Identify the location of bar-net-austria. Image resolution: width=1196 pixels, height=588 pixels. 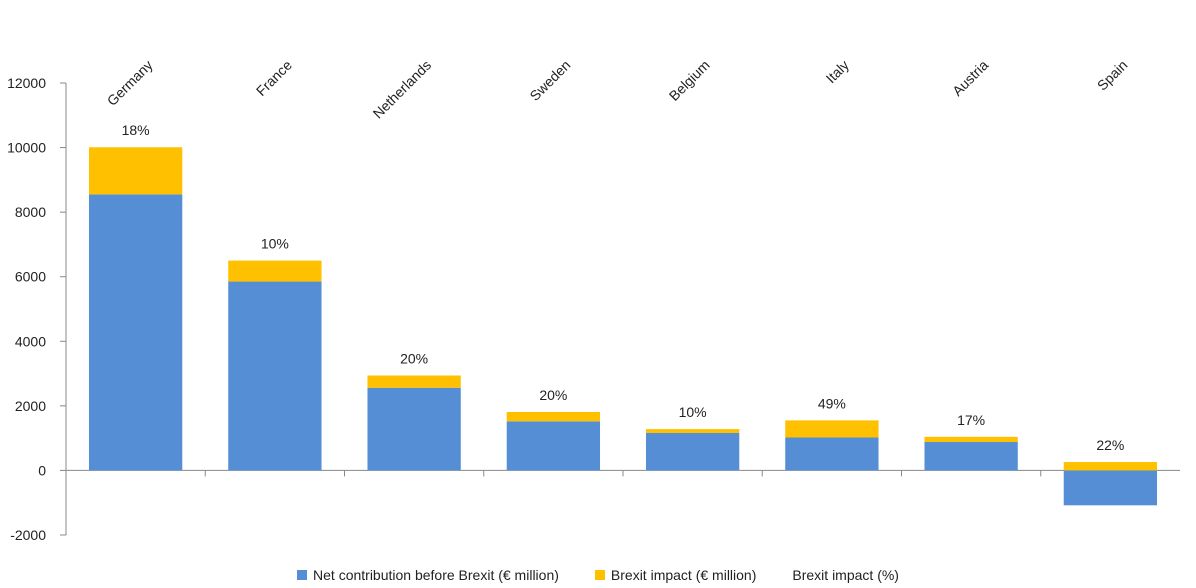
(971, 456).